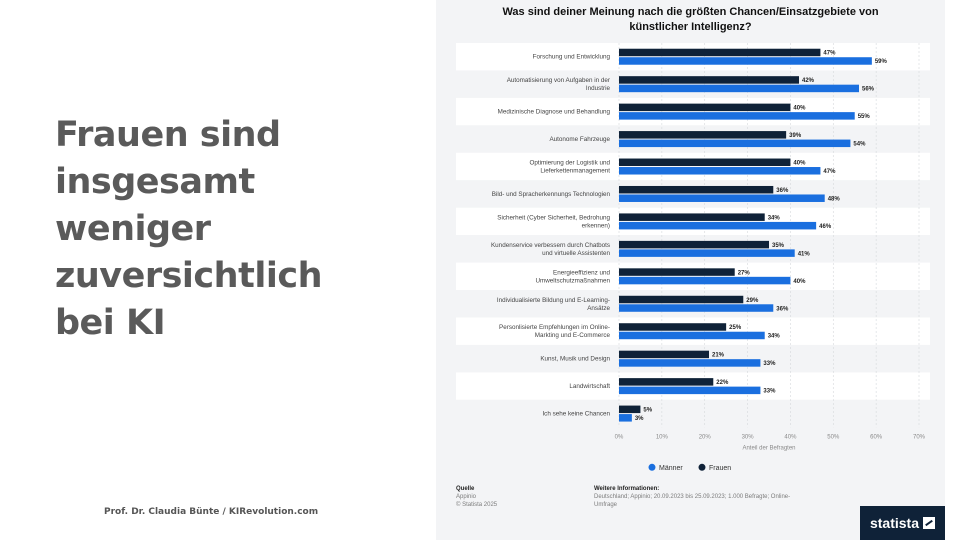  What do you see at coordinates (735, 143) in the screenshot?
I see `bar-männer-4` at bounding box center [735, 143].